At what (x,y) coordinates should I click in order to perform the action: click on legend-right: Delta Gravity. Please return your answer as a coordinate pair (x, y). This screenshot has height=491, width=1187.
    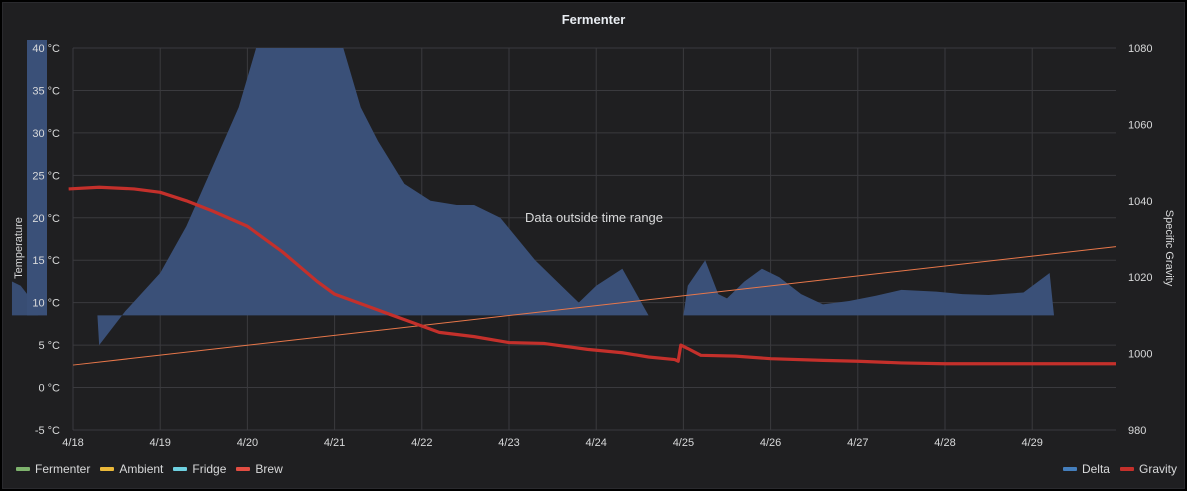
    Looking at the image, I should click on (1119, 469).